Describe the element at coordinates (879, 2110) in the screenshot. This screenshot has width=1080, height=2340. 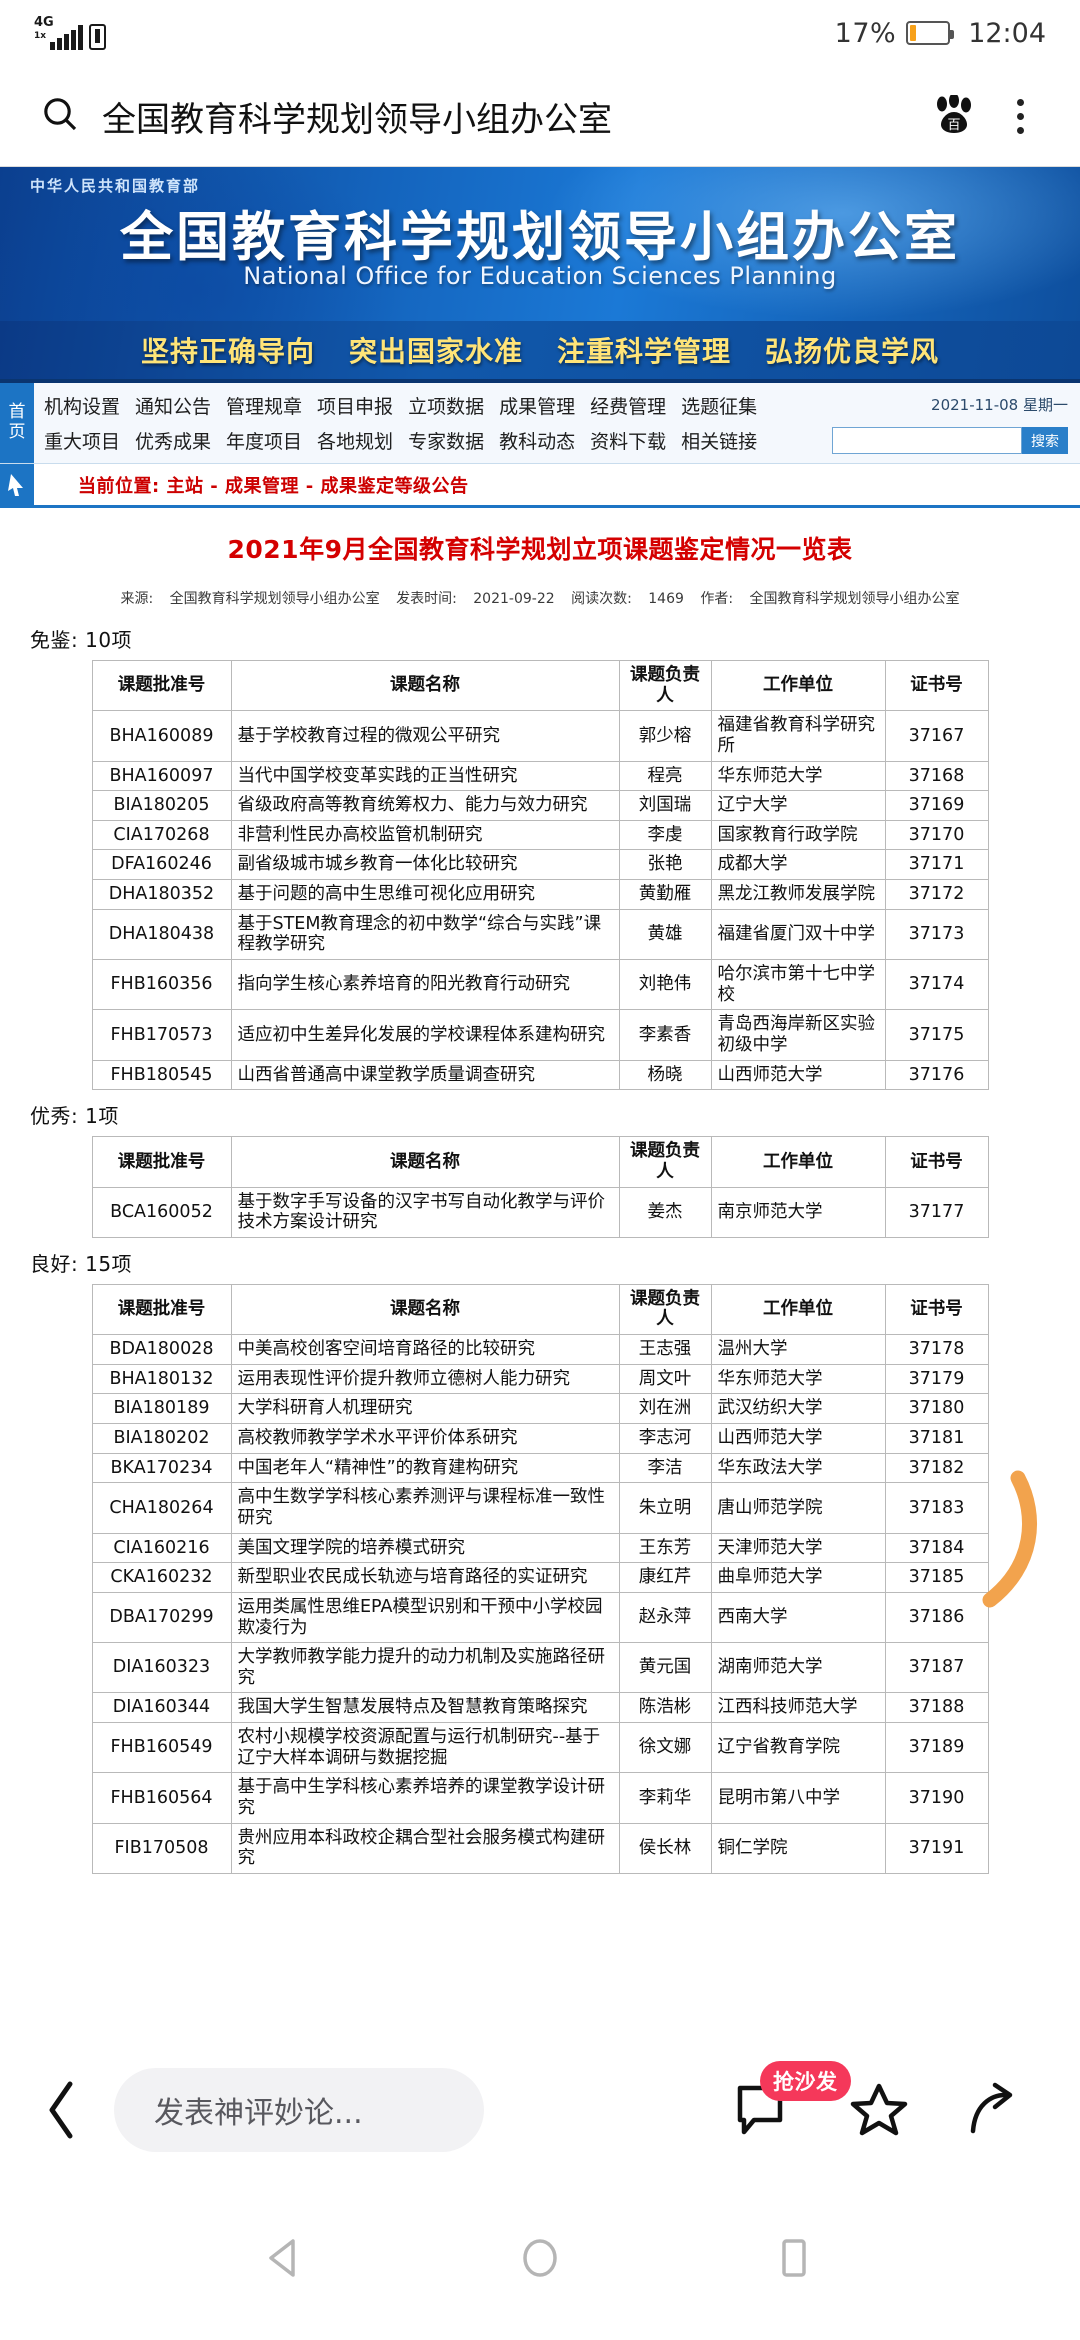
I see `star-icon` at that location.